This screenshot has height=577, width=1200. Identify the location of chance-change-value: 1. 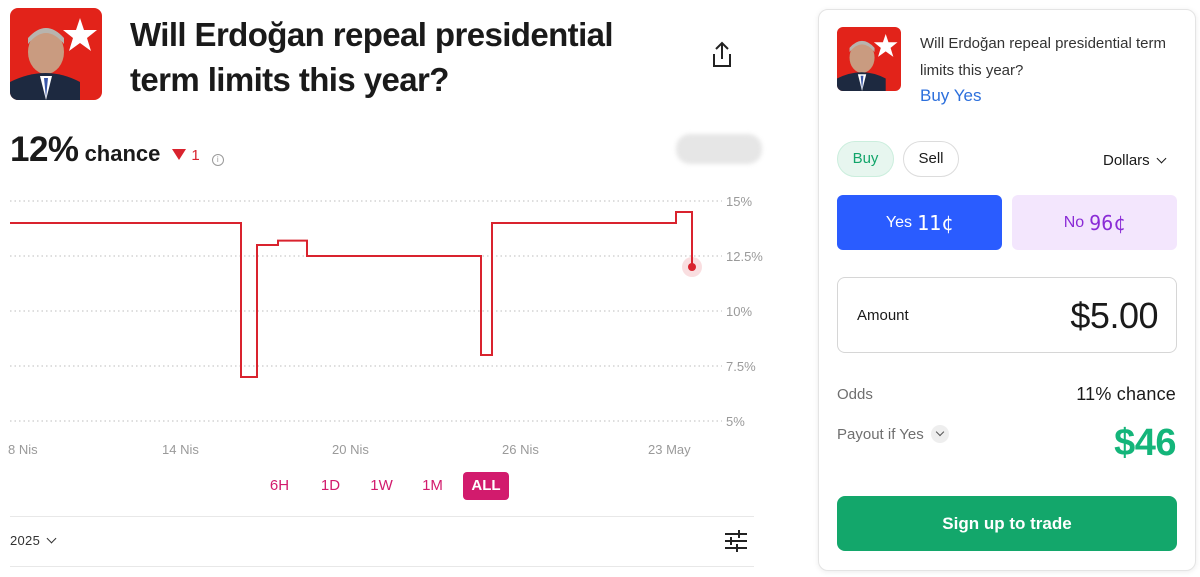
(195, 155).